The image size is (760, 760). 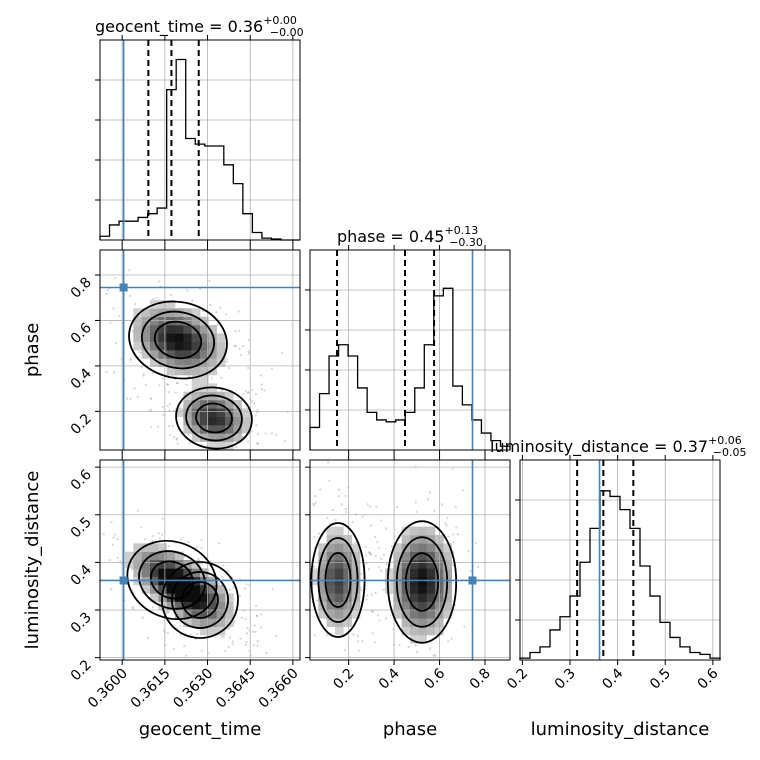 What do you see at coordinates (581, 447) in the screenshot?
I see `title-luminosity-distance-text: luminosity_distance =` at bounding box center [581, 447].